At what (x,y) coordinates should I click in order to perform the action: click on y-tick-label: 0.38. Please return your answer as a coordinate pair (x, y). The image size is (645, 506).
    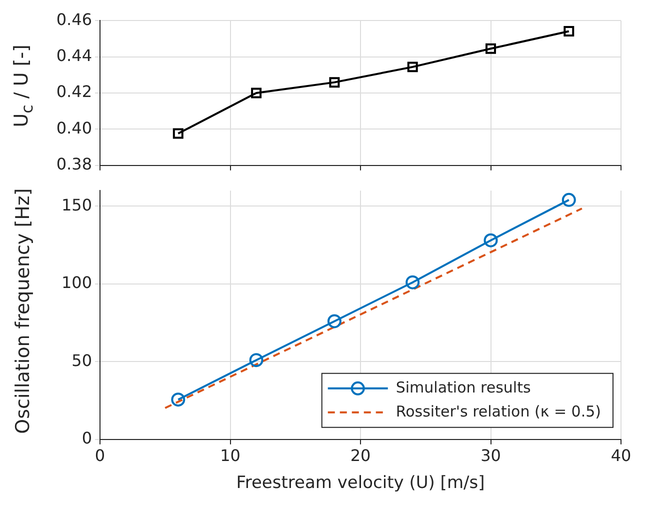
    Looking at the image, I should click on (74, 164).